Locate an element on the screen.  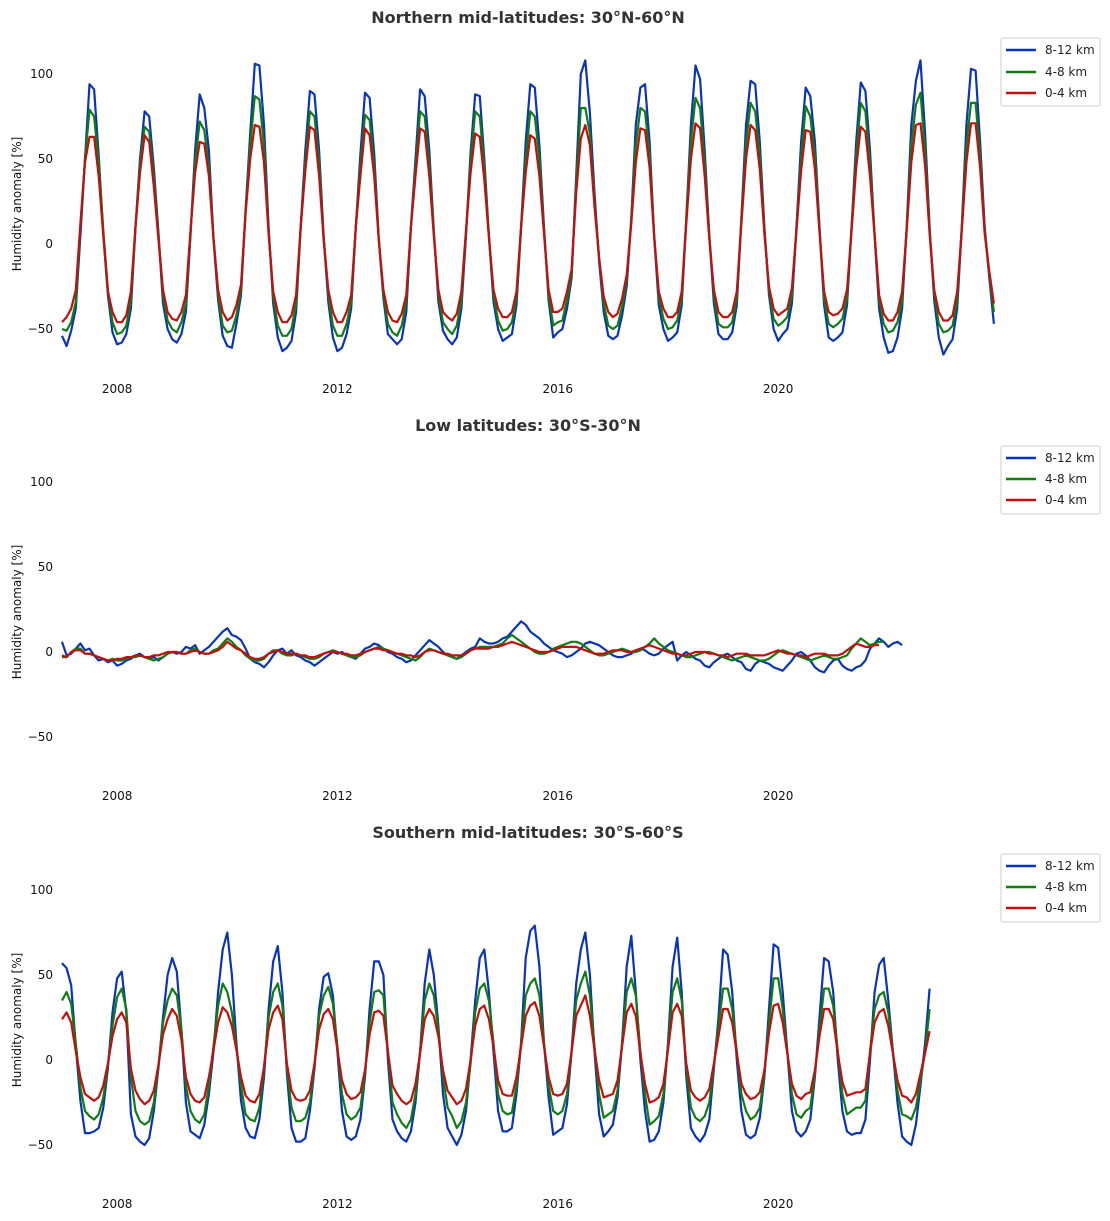
panel-title: Northern mid-latitudes: 30°N-60°N is located at coordinates (527, 17).